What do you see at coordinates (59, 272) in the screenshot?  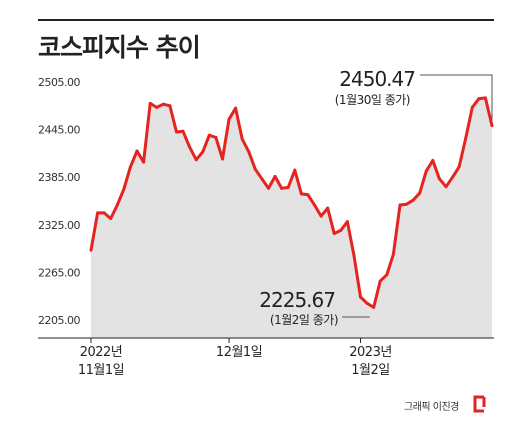 I see `y-tick-label: 2265.00` at bounding box center [59, 272].